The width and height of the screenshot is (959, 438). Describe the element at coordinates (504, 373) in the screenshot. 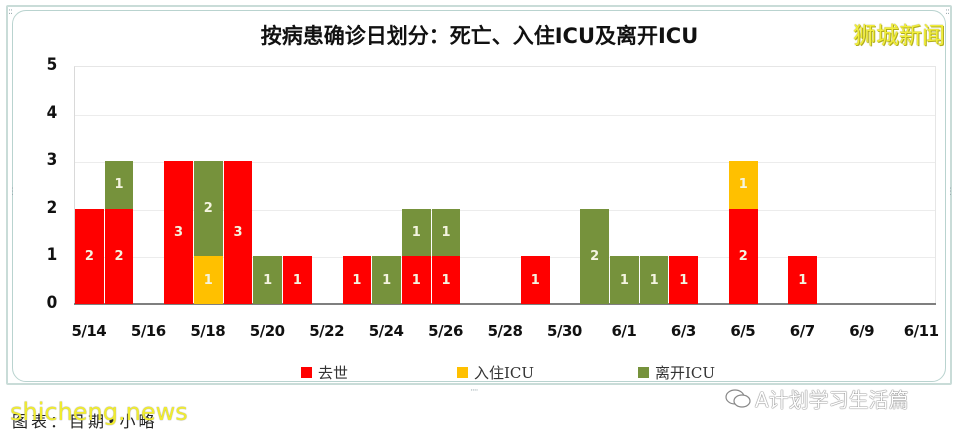

I see `legend-label: 入住ICU` at that location.